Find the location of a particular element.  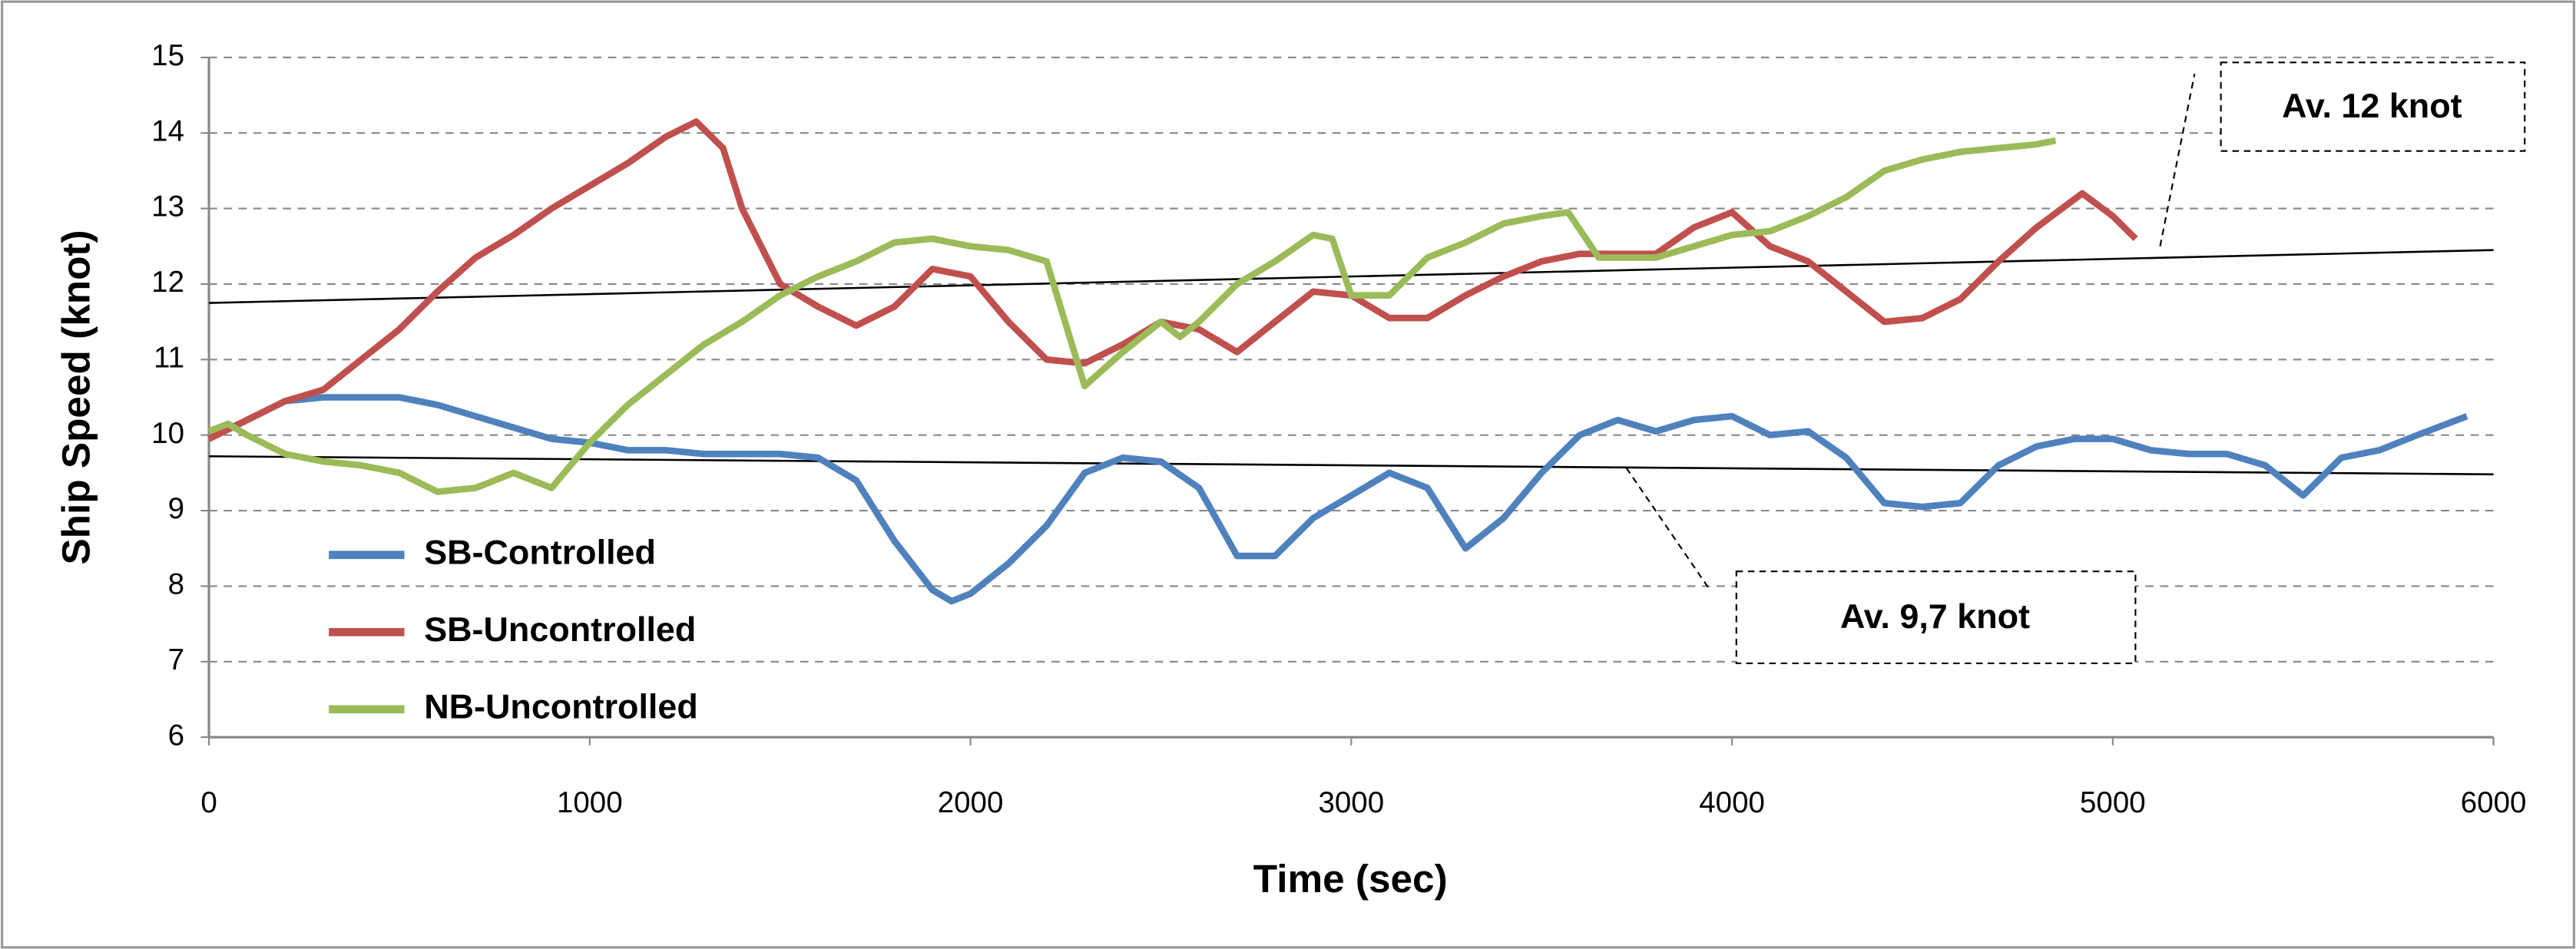

legend-label: NB-Uncontrolled is located at coordinates (561, 706).